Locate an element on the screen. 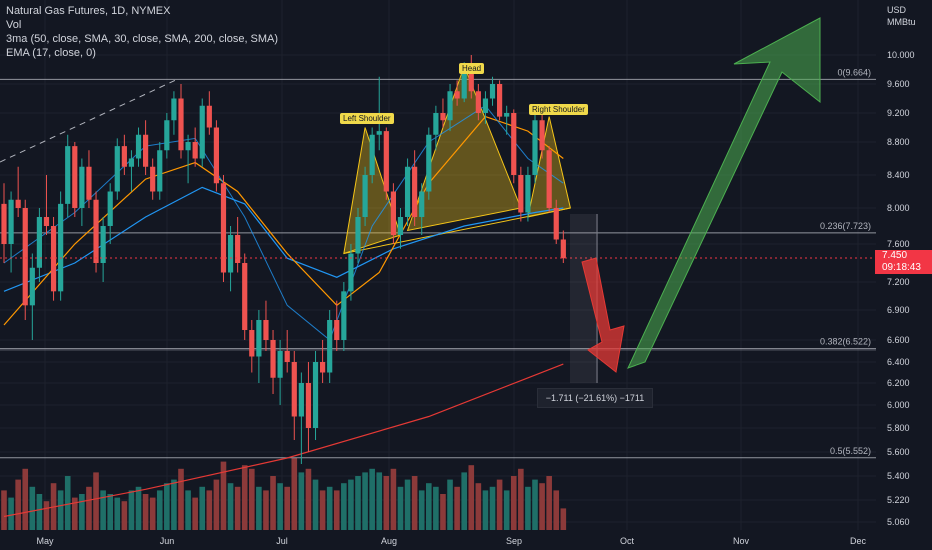 The height and width of the screenshot is (550, 932). time-tick-label: Nov is located at coordinates (741, 541).